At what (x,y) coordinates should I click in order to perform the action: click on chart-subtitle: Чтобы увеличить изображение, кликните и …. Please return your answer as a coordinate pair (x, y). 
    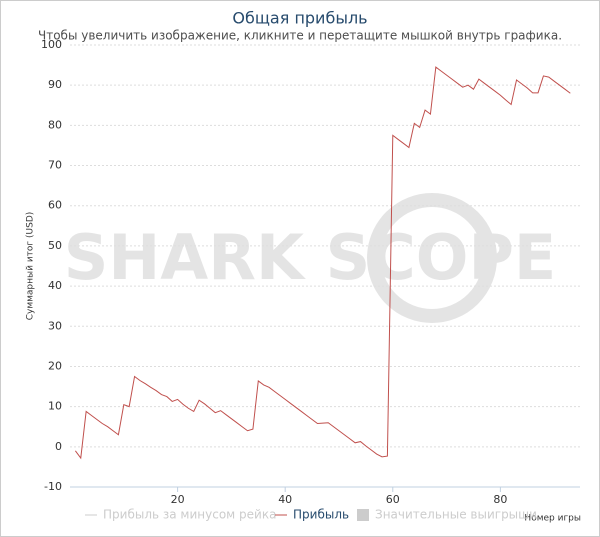
    Looking at the image, I should click on (300, 36).